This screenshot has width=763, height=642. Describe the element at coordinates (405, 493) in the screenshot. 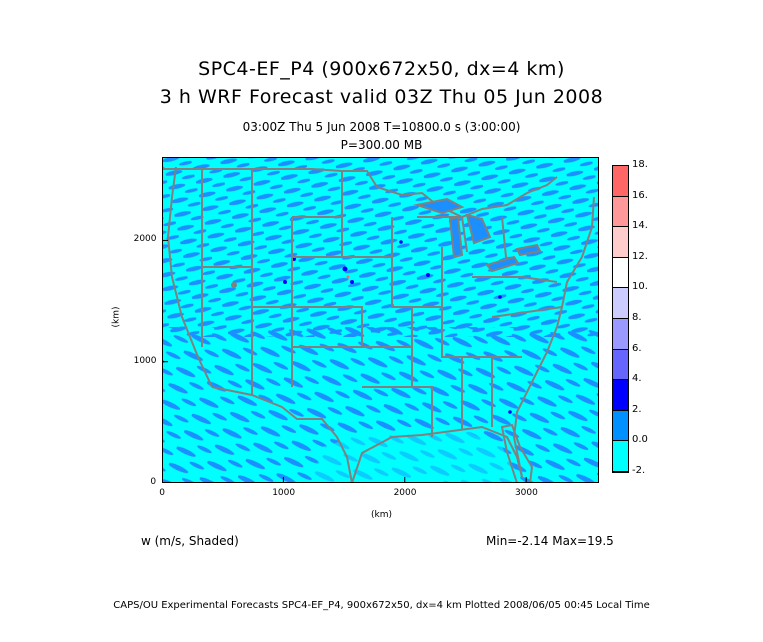

I see `x-tick-label: 2000` at that location.